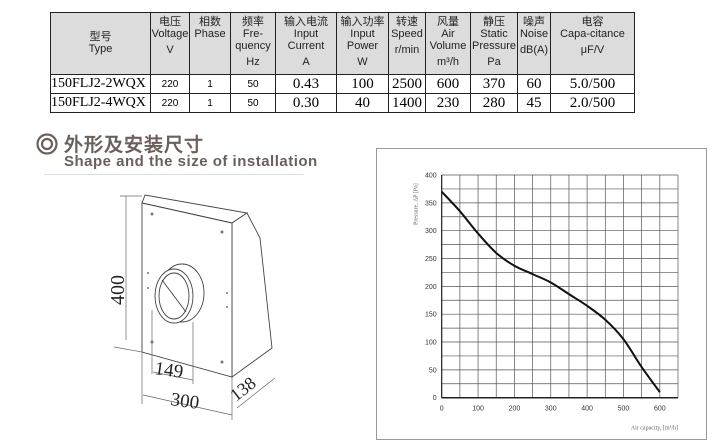 Image resolution: width=727 pixels, height=446 pixels. I want to click on column-header: 输入功率 Input Power W, so click(362, 43).